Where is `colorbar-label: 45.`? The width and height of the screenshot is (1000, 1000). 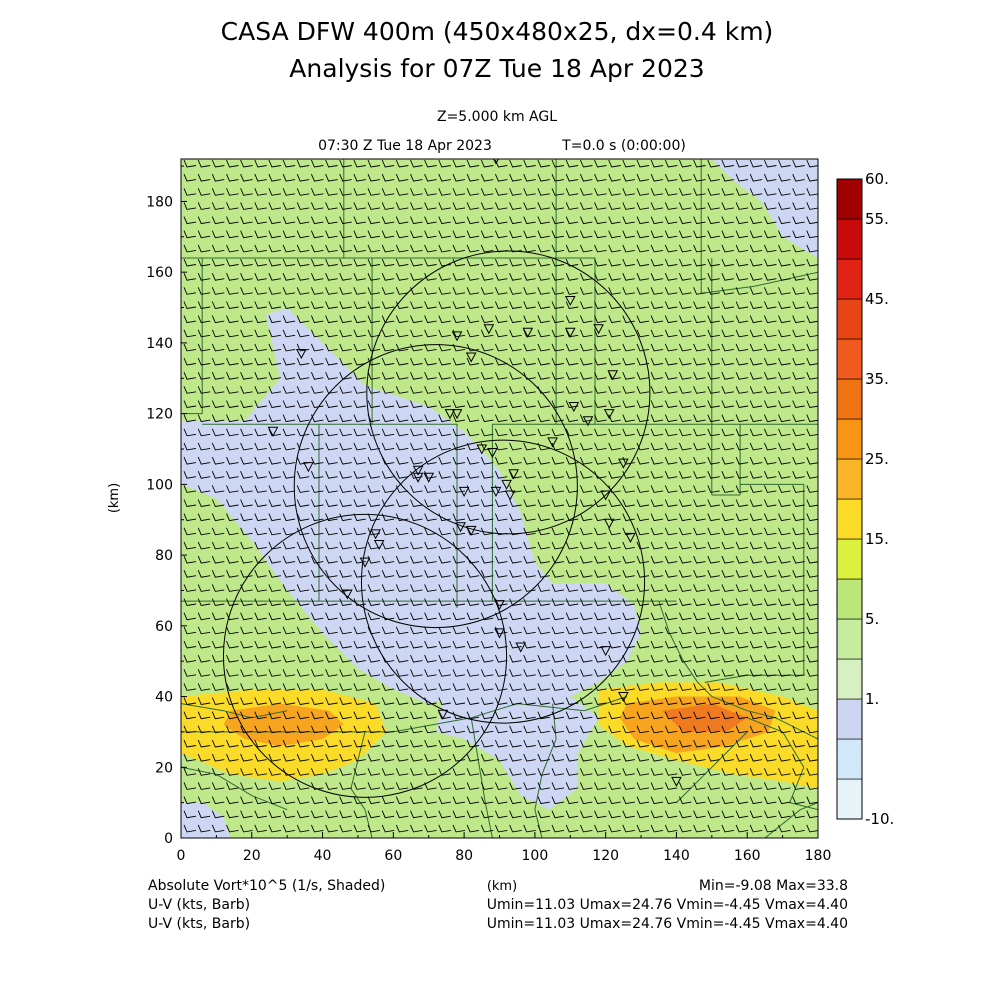 colorbar-label: 45. is located at coordinates (877, 299).